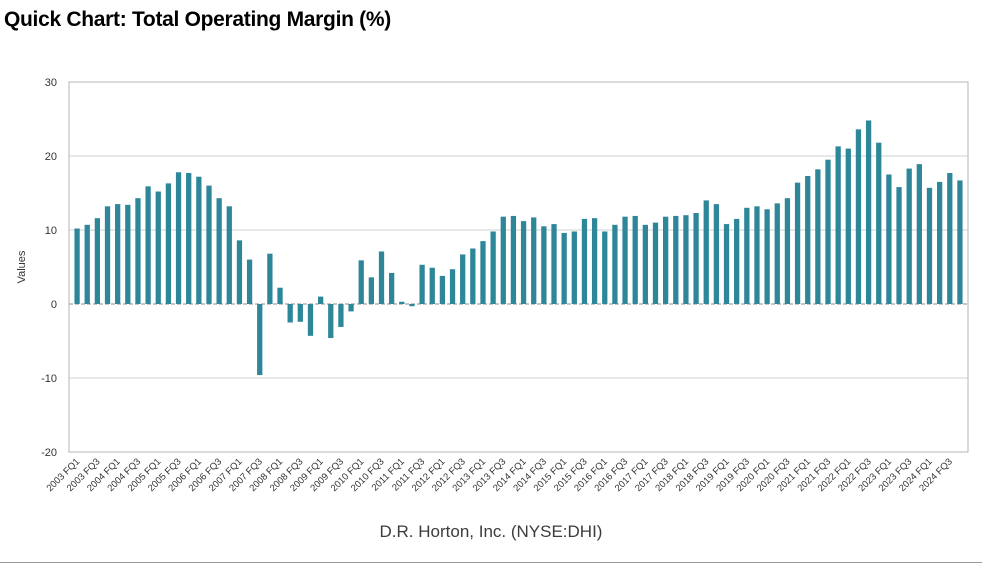  Describe the element at coordinates (51, 83) in the screenshot. I see `y-tick-label: 30` at that location.